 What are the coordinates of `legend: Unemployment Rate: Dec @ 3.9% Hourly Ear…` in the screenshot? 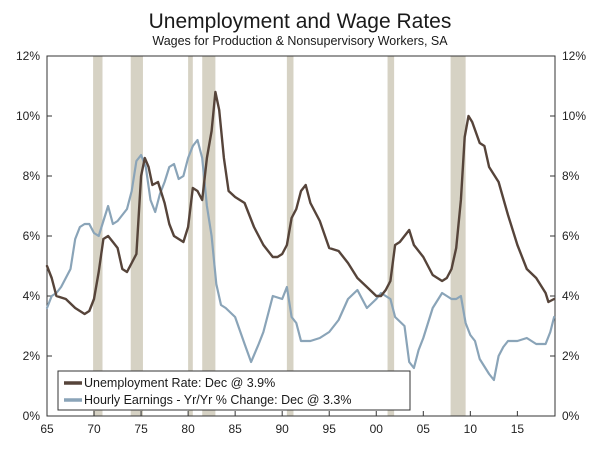 It's located at (234, 390).